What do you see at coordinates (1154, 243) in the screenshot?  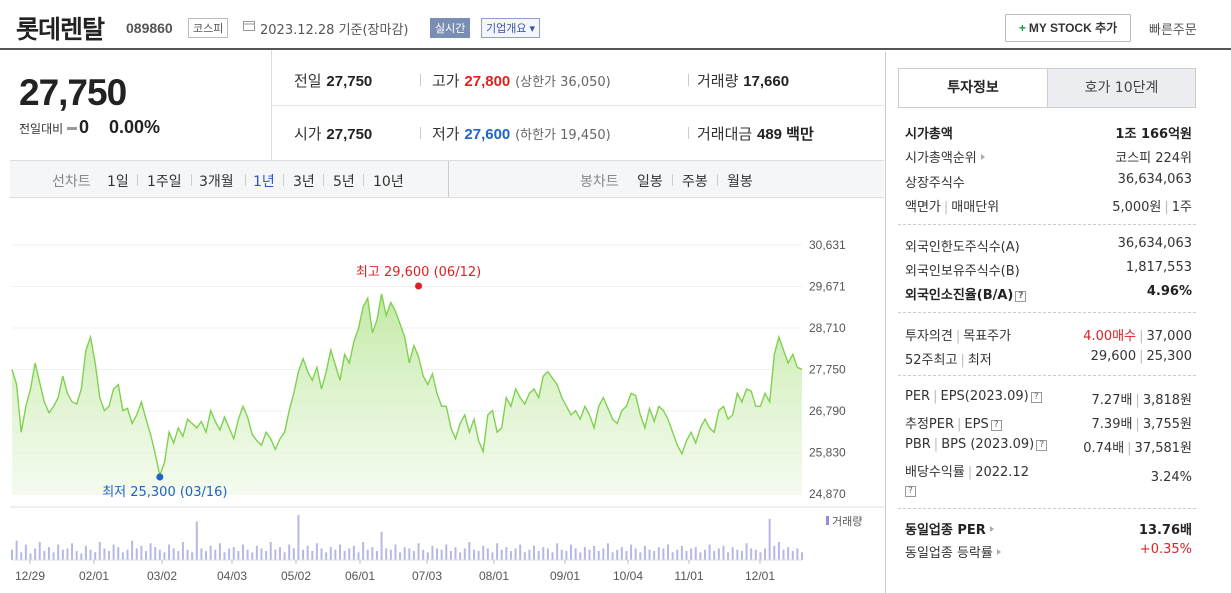 I see `foreign-limit-value: 36,634,063` at bounding box center [1154, 243].